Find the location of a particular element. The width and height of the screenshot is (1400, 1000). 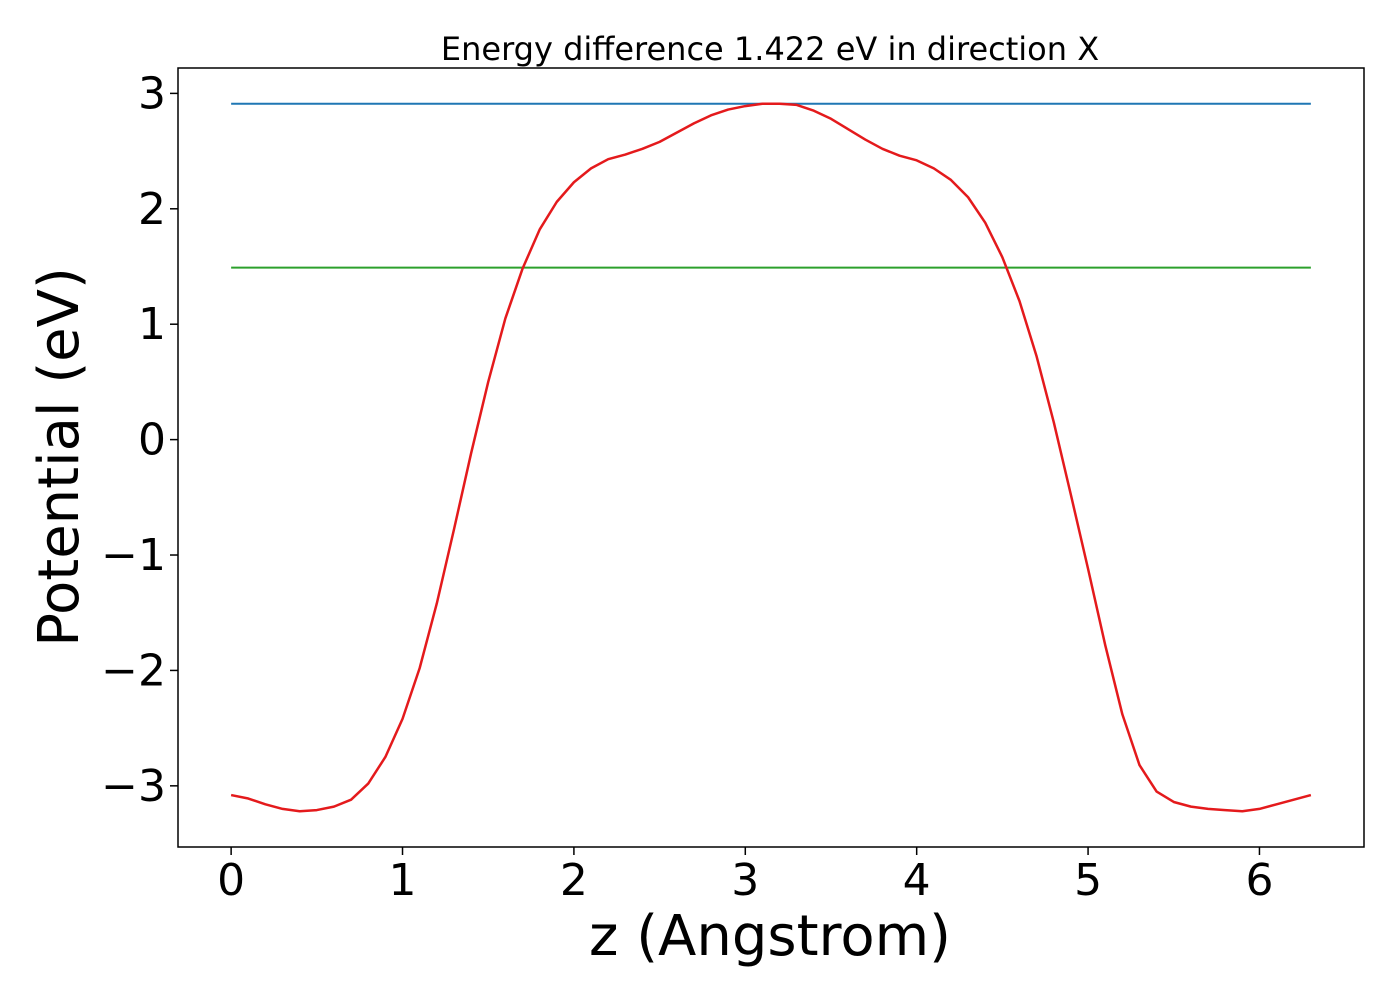

y-axis-ticks: −3 −2 −1 0 1 2 3 is located at coordinates (139, 440).